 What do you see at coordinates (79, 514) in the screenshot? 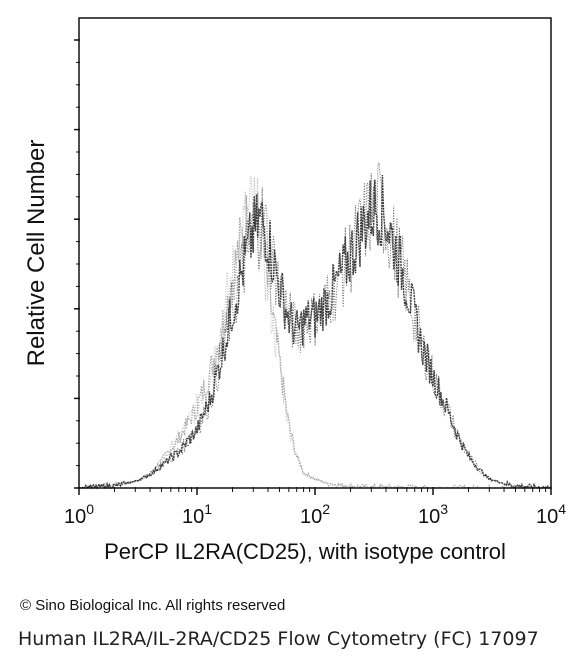
I see `x-tick-label: 10⁰` at bounding box center [79, 514].